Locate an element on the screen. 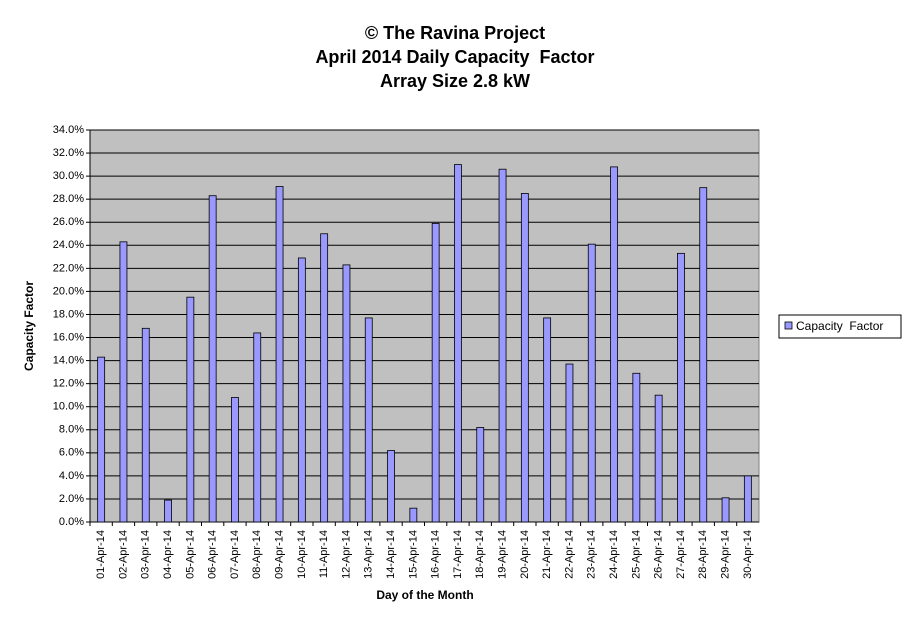 The width and height of the screenshot is (911, 628). x-tick-label: 07-Apr-14 is located at coordinates (235, 554).